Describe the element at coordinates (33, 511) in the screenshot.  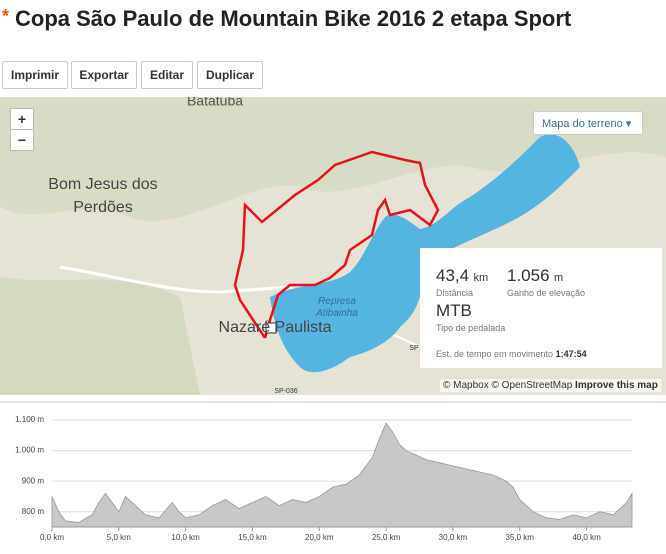
I see `y-tick-label: 800 m` at that location.